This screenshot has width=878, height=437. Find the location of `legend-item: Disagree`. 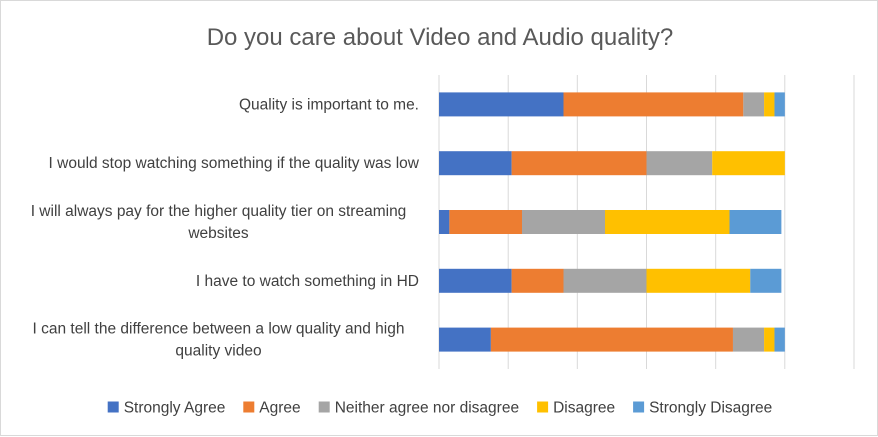

legend-item: Disagree is located at coordinates (576, 408).